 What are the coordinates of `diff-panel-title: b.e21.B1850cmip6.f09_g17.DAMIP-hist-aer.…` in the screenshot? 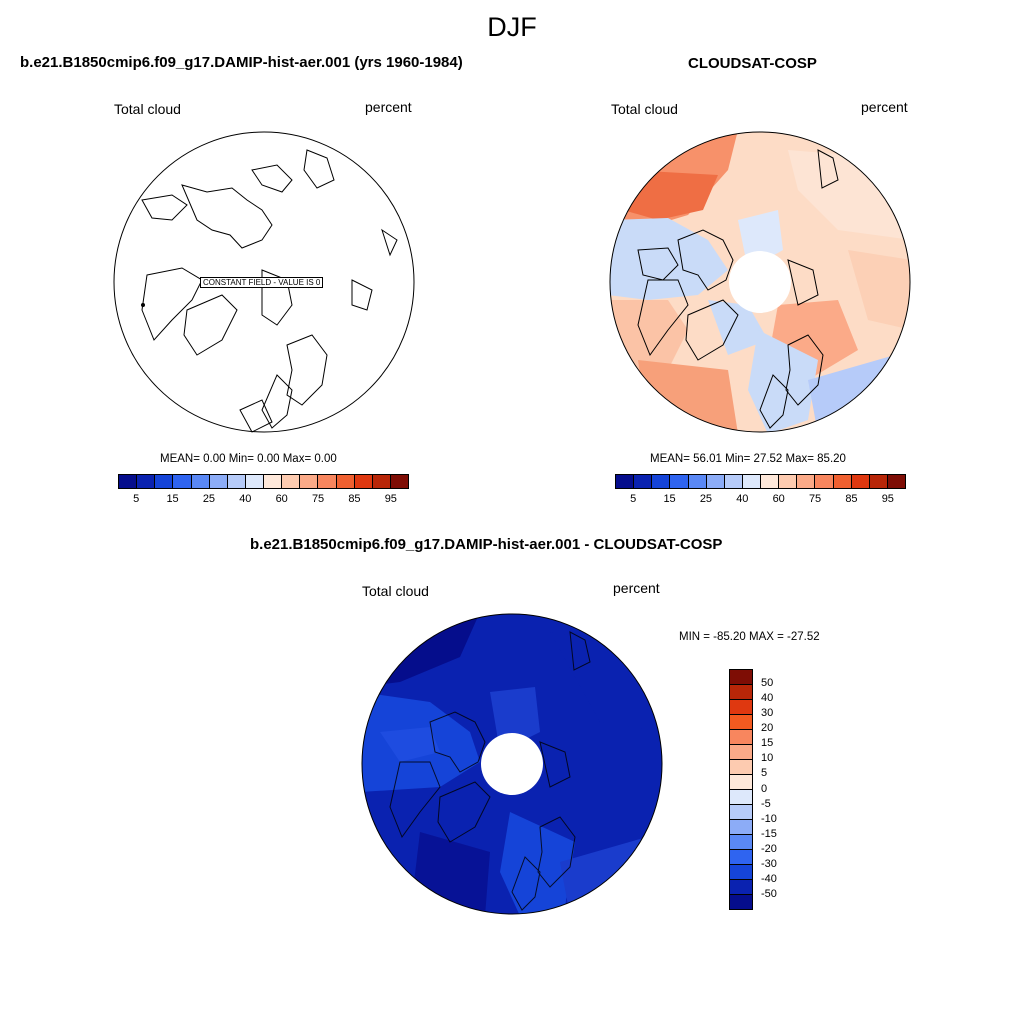 It's located at (486, 544).